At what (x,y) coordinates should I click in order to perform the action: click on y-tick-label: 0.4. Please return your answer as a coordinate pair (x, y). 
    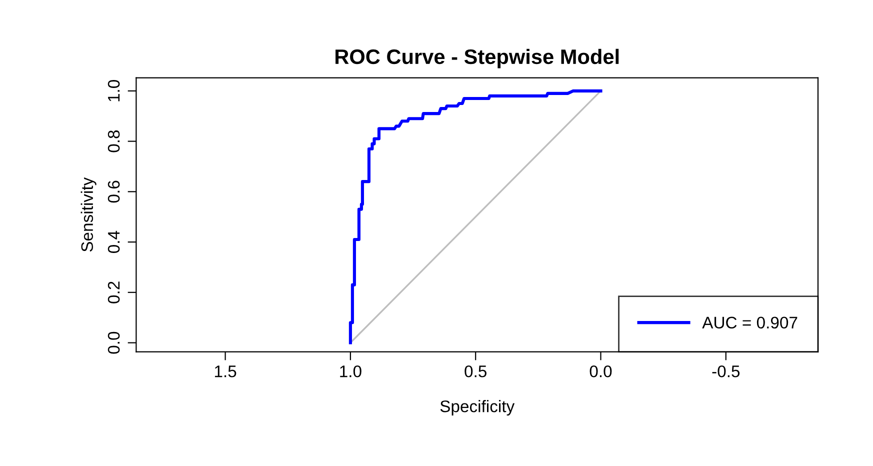
    Looking at the image, I should click on (114, 241).